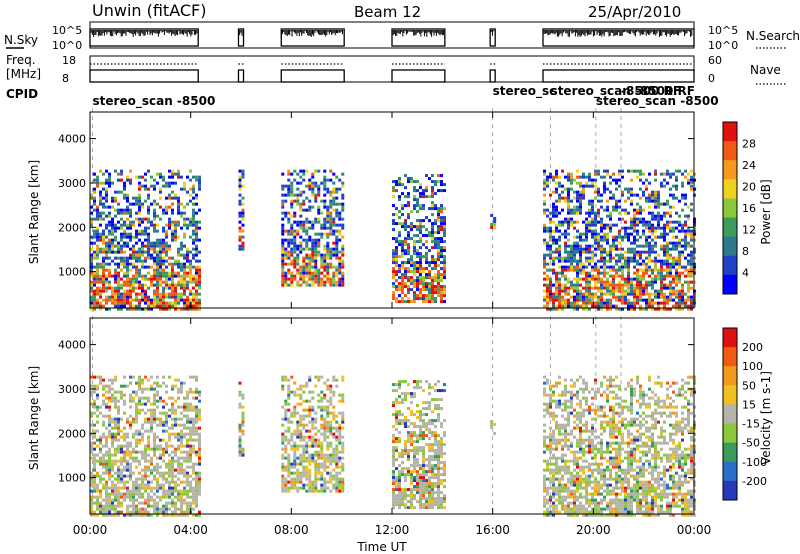  I want to click on nsky-strip: N.Sky 10^5 10^0 10^5 10^0 N.Search, so click(402, 36).